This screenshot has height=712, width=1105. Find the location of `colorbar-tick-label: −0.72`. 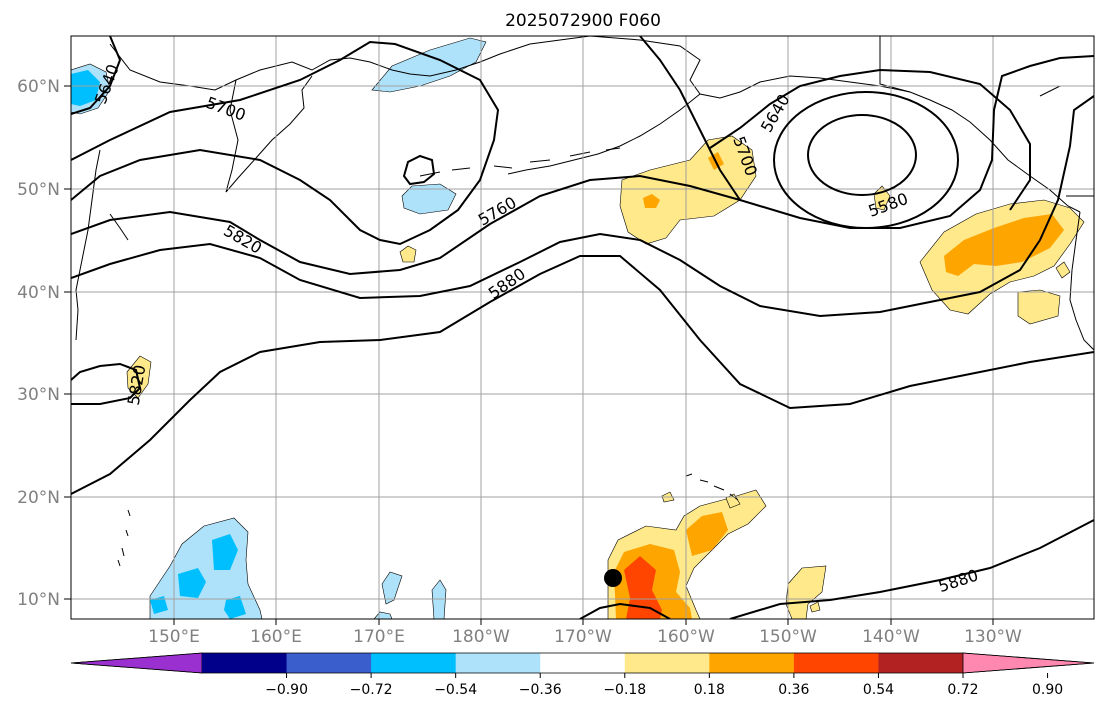

colorbar-tick-label: −0.72 is located at coordinates (371, 690).